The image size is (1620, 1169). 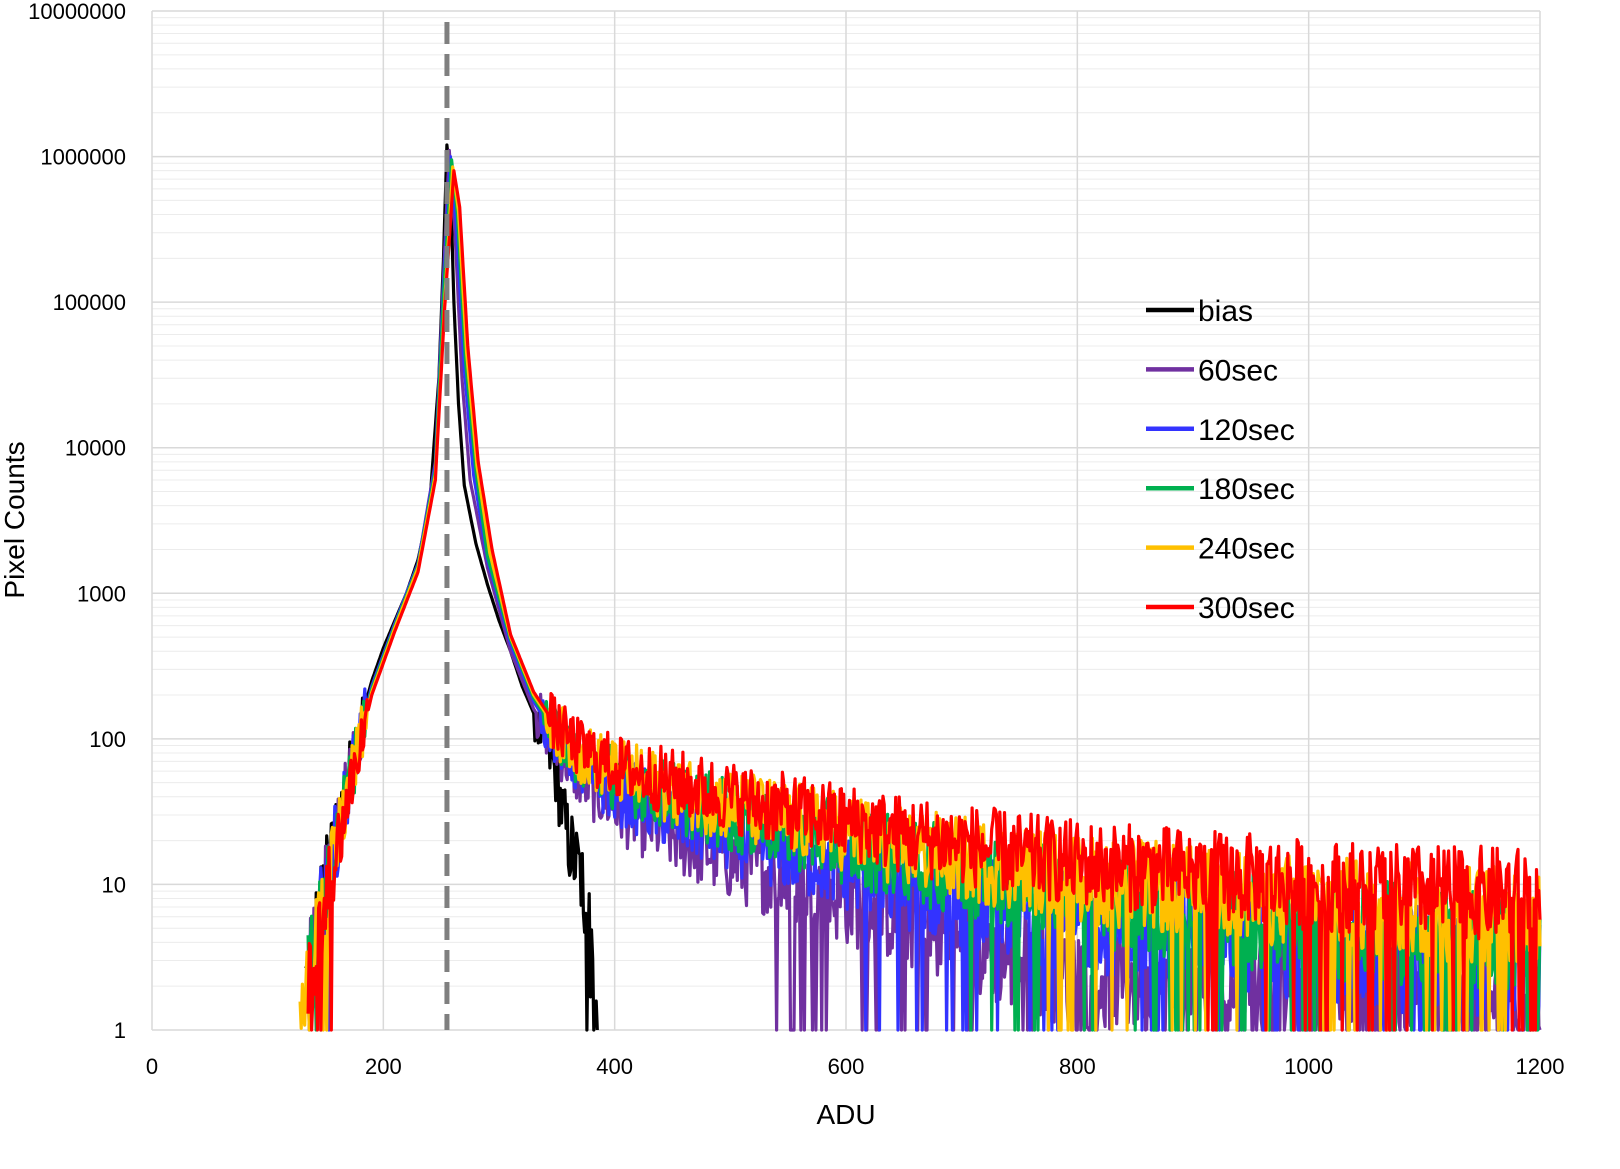 What do you see at coordinates (83, 157) in the screenshot?
I see `y-tick-label: 1000000` at bounding box center [83, 157].